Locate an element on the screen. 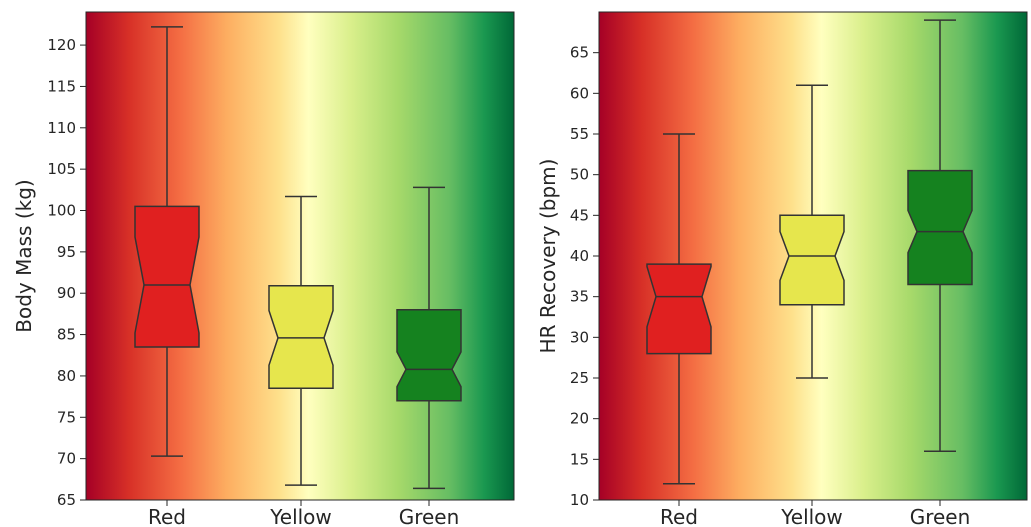 The height and width of the screenshot is (527, 1031). y-tick-label: 110 is located at coordinates (61, 128).